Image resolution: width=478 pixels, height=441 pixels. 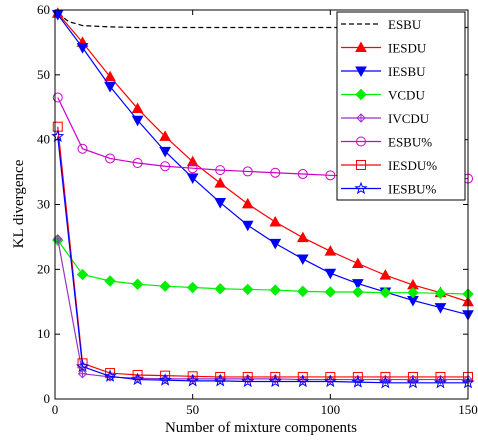 I want to click on legend-entry: IESBU, so click(x=383, y=71).